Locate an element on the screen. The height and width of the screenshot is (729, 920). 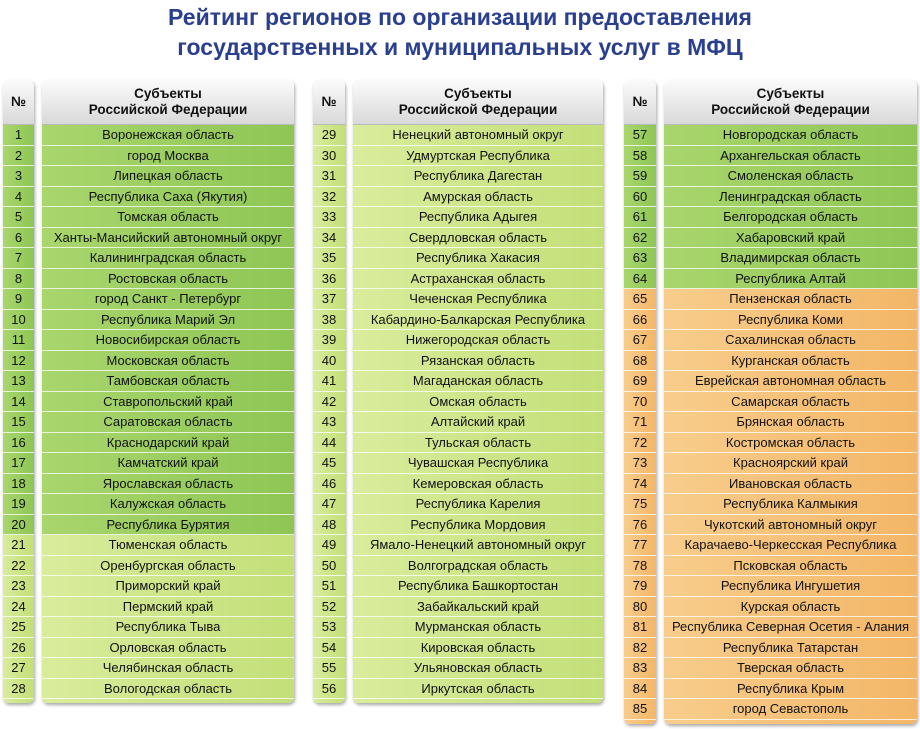
rank-number: 36 is located at coordinates (329, 278).